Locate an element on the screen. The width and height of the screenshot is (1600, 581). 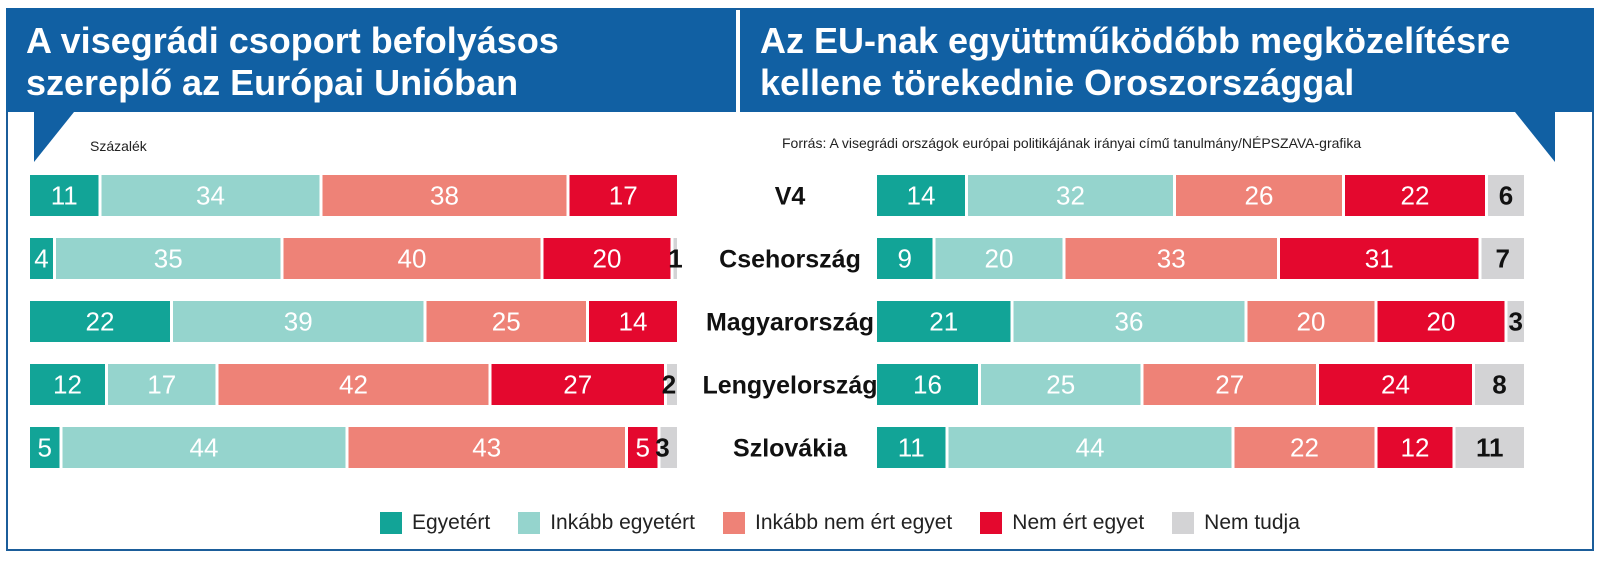
legend-item: Nem ért egyet is located at coordinates (1062, 523).